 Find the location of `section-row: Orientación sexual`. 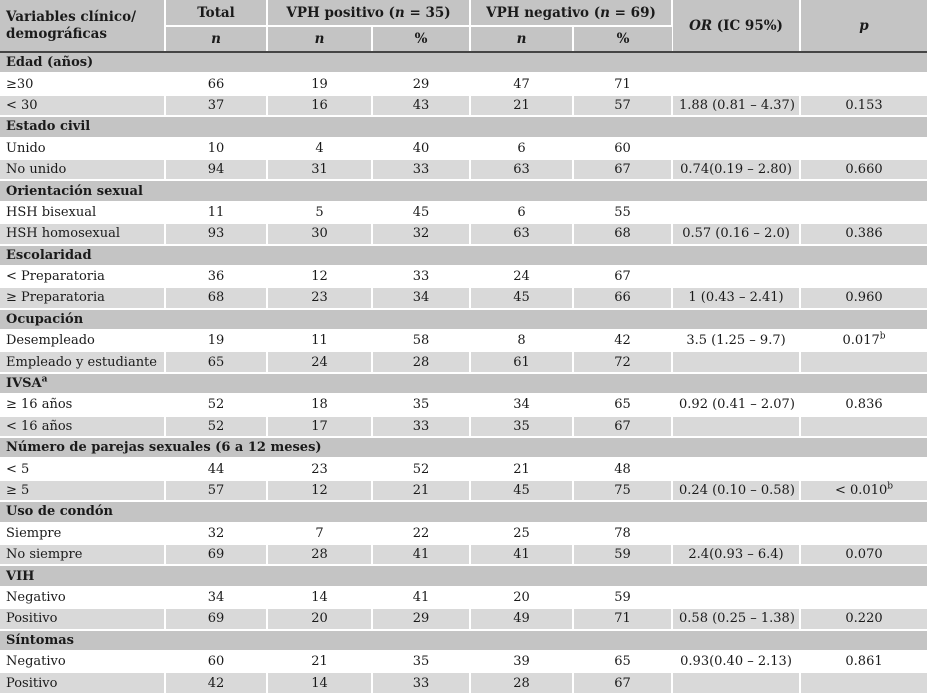

section-row: Orientación sexual is located at coordinates (463, 191).